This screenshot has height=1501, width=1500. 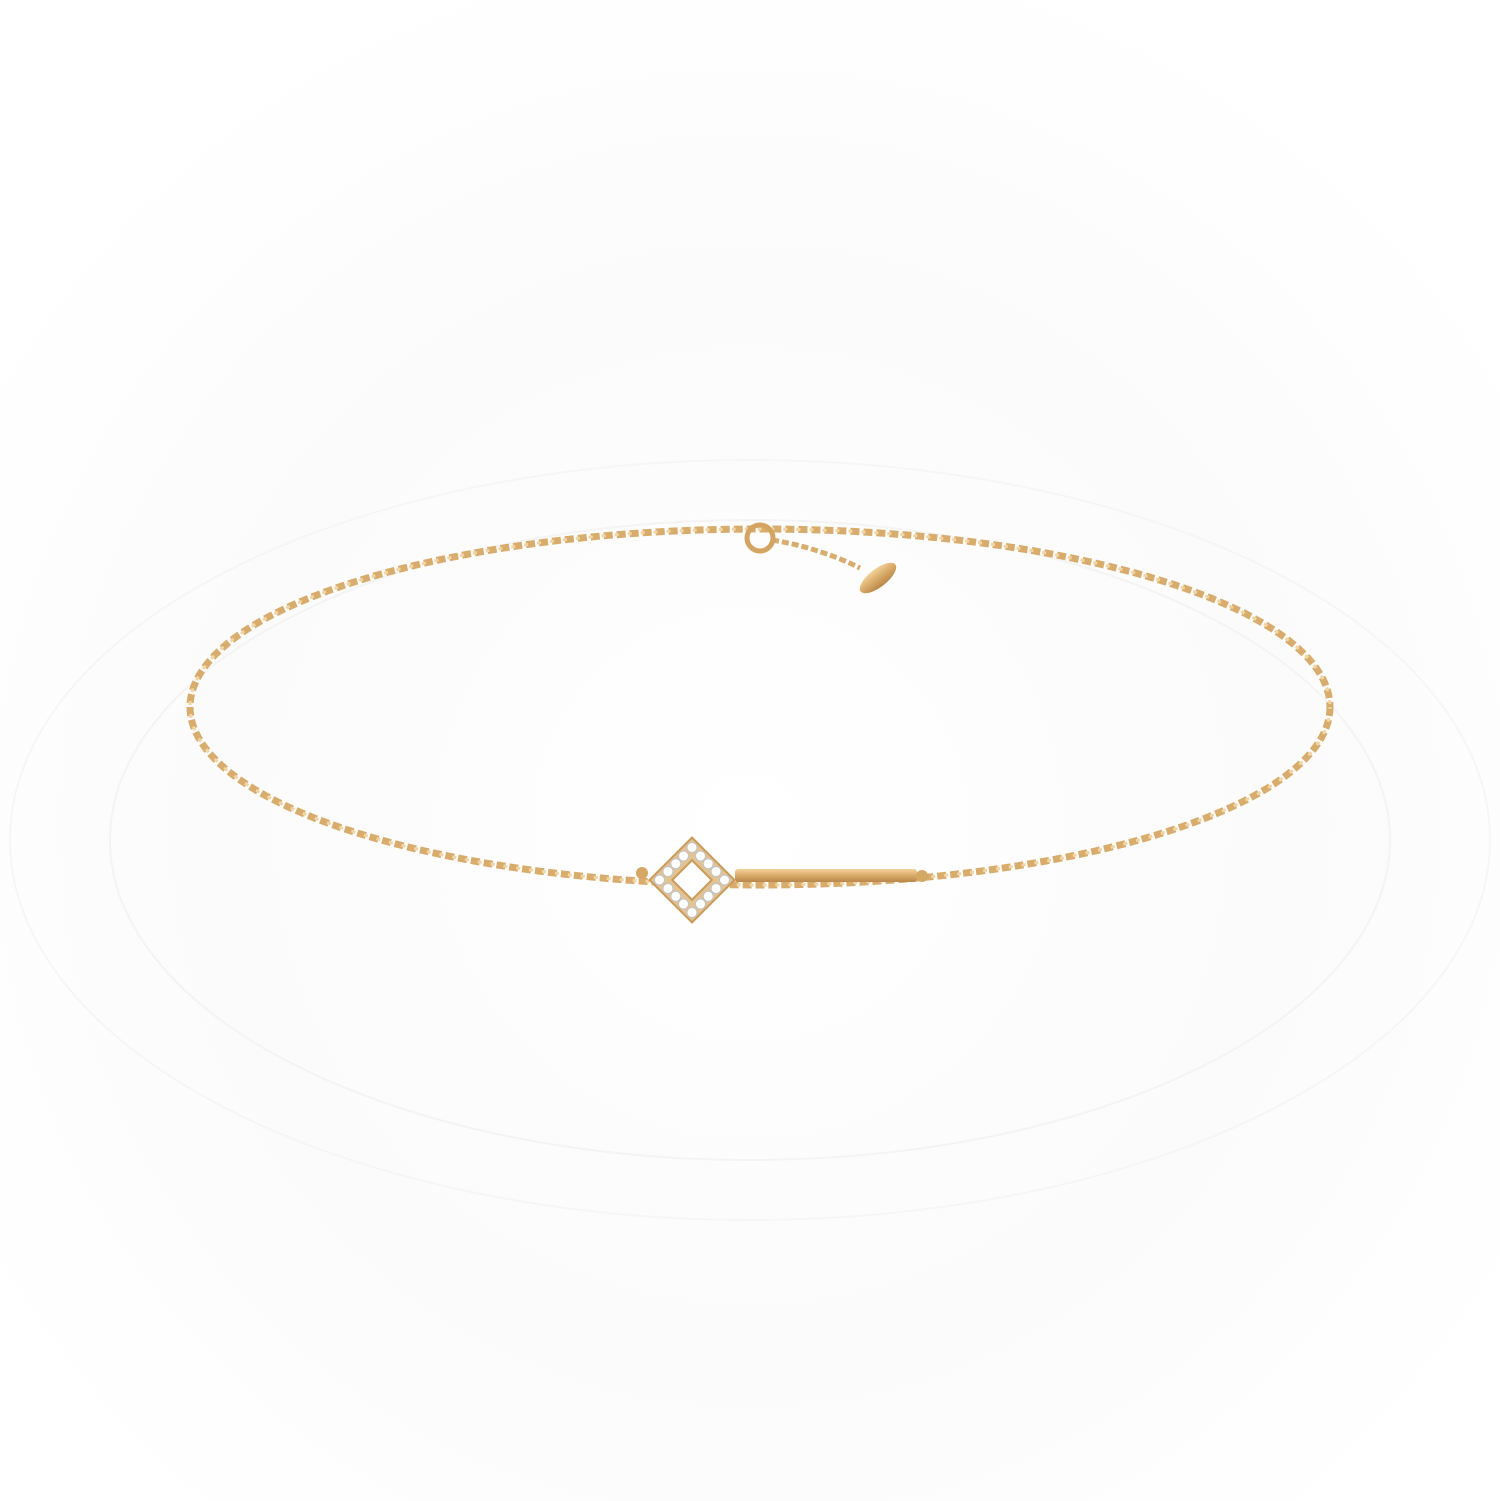 I want to click on pendant, so click(x=692, y=880).